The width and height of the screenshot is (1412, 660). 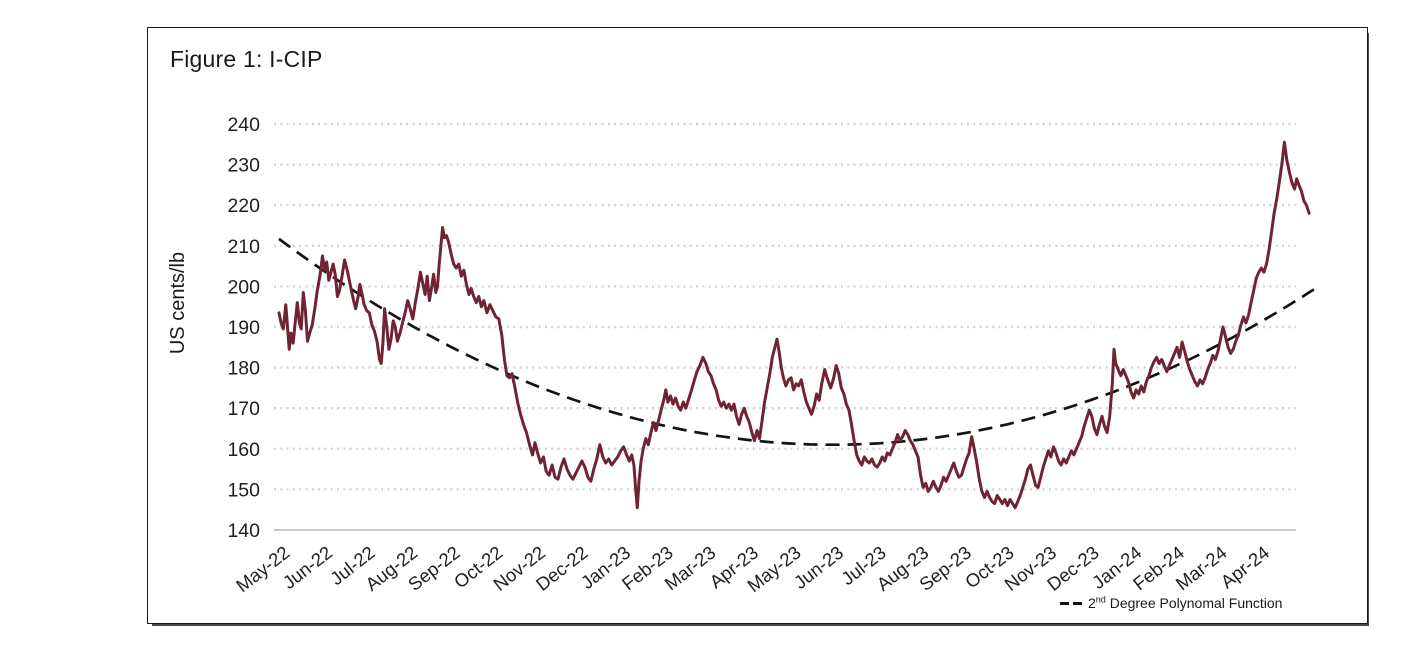 What do you see at coordinates (243, 369) in the screenshot?
I see `y-tick-label: 180` at bounding box center [243, 369].